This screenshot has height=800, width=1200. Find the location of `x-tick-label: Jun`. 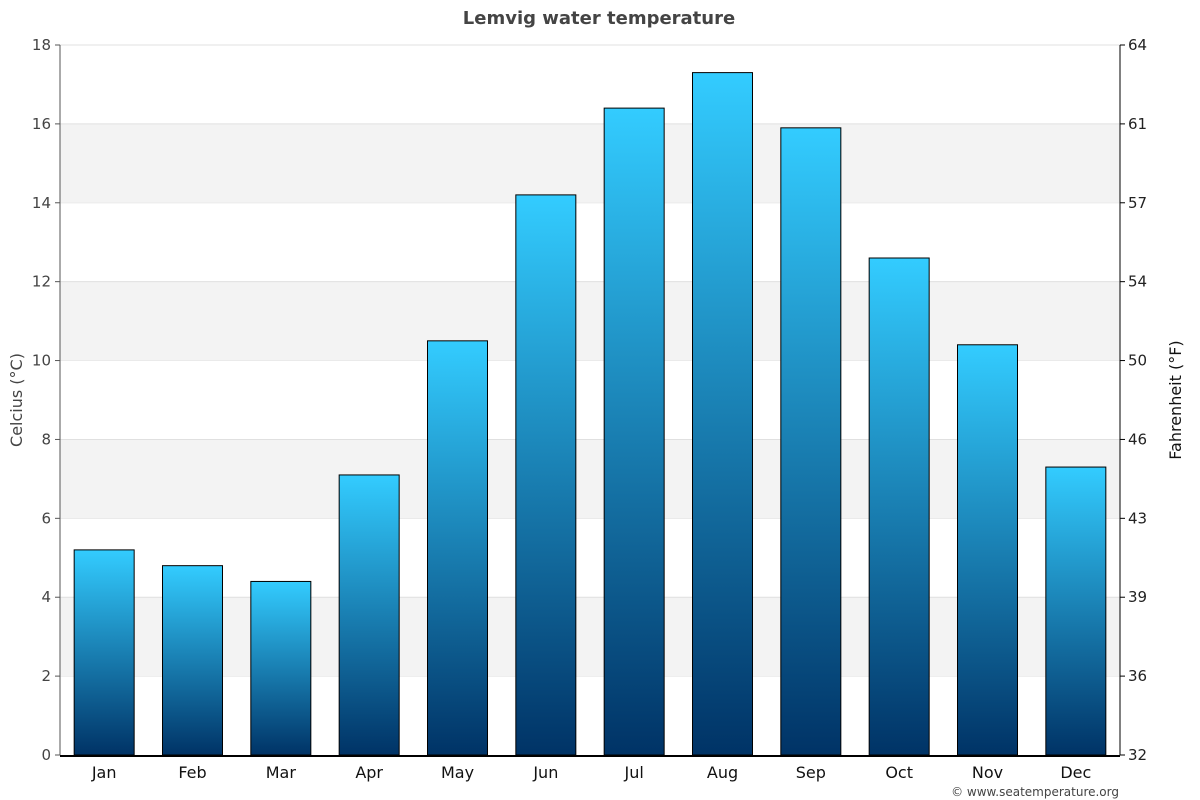

x-tick-label: Jun is located at coordinates (545, 772).